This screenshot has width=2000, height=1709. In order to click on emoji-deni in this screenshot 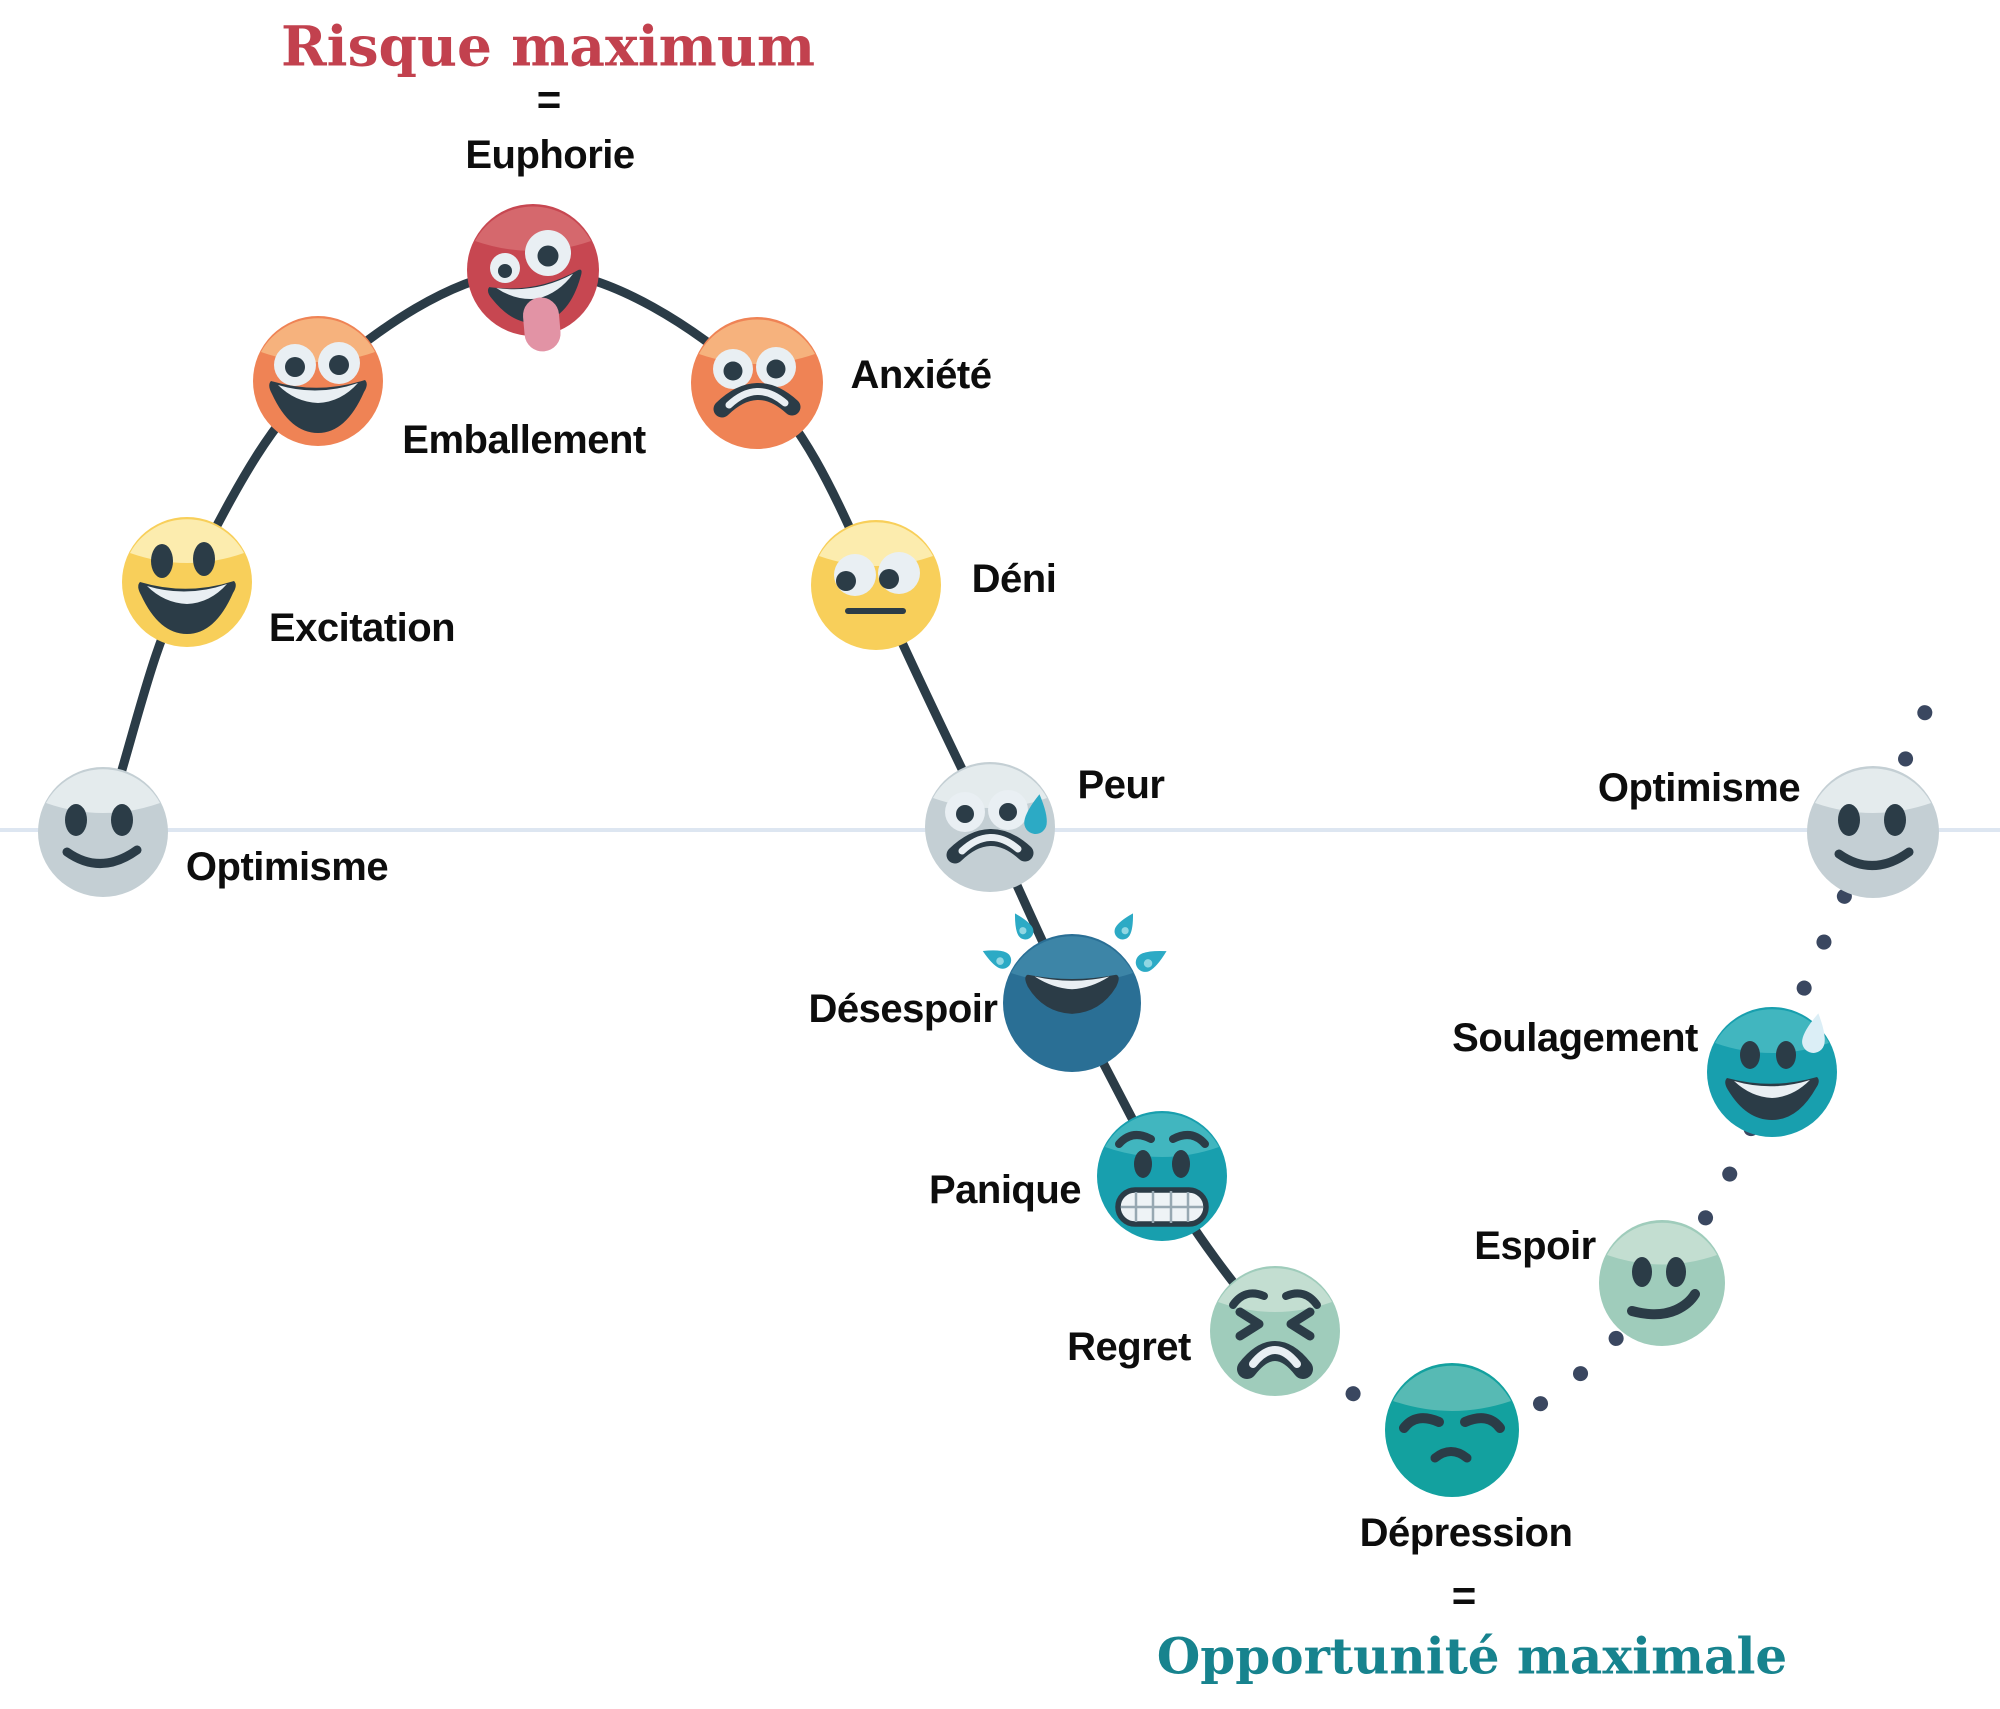, I will do `click(876, 585)`.